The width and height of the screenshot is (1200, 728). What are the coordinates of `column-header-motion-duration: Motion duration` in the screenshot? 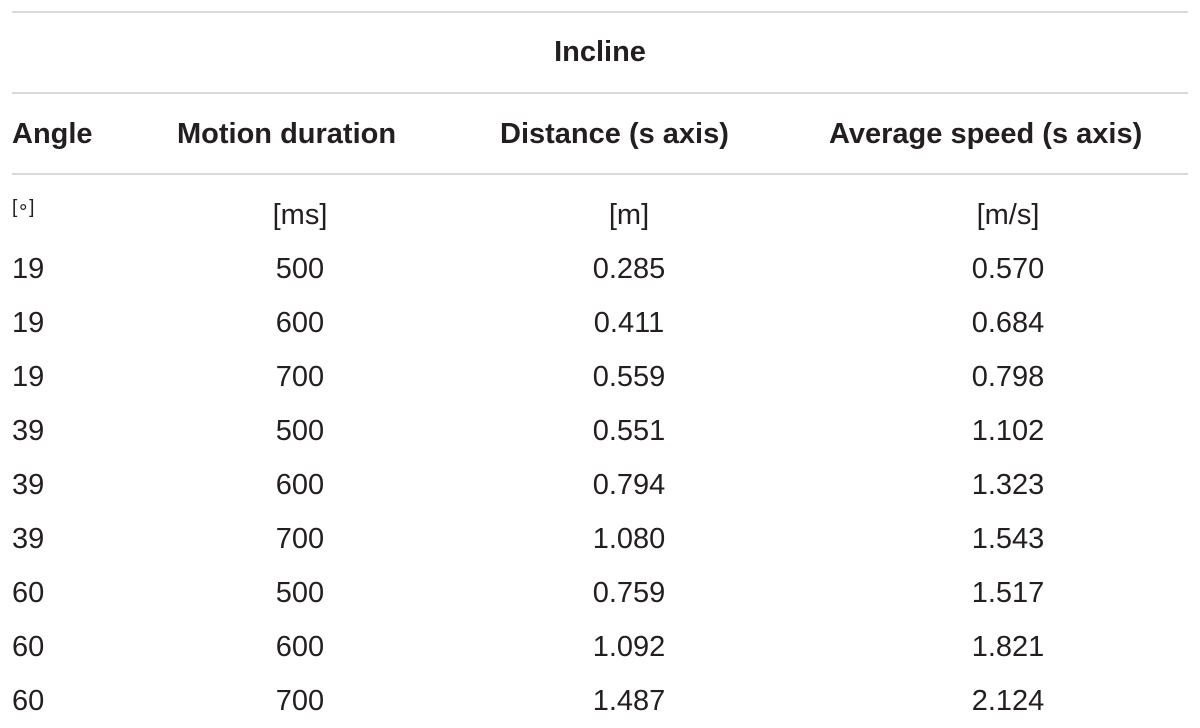 It's located at (287, 134).